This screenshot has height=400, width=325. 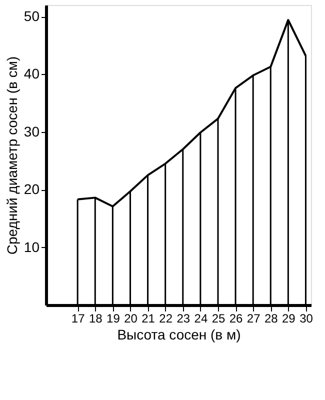 I want to click on y-tick-label: 50, so click(x=32, y=16).